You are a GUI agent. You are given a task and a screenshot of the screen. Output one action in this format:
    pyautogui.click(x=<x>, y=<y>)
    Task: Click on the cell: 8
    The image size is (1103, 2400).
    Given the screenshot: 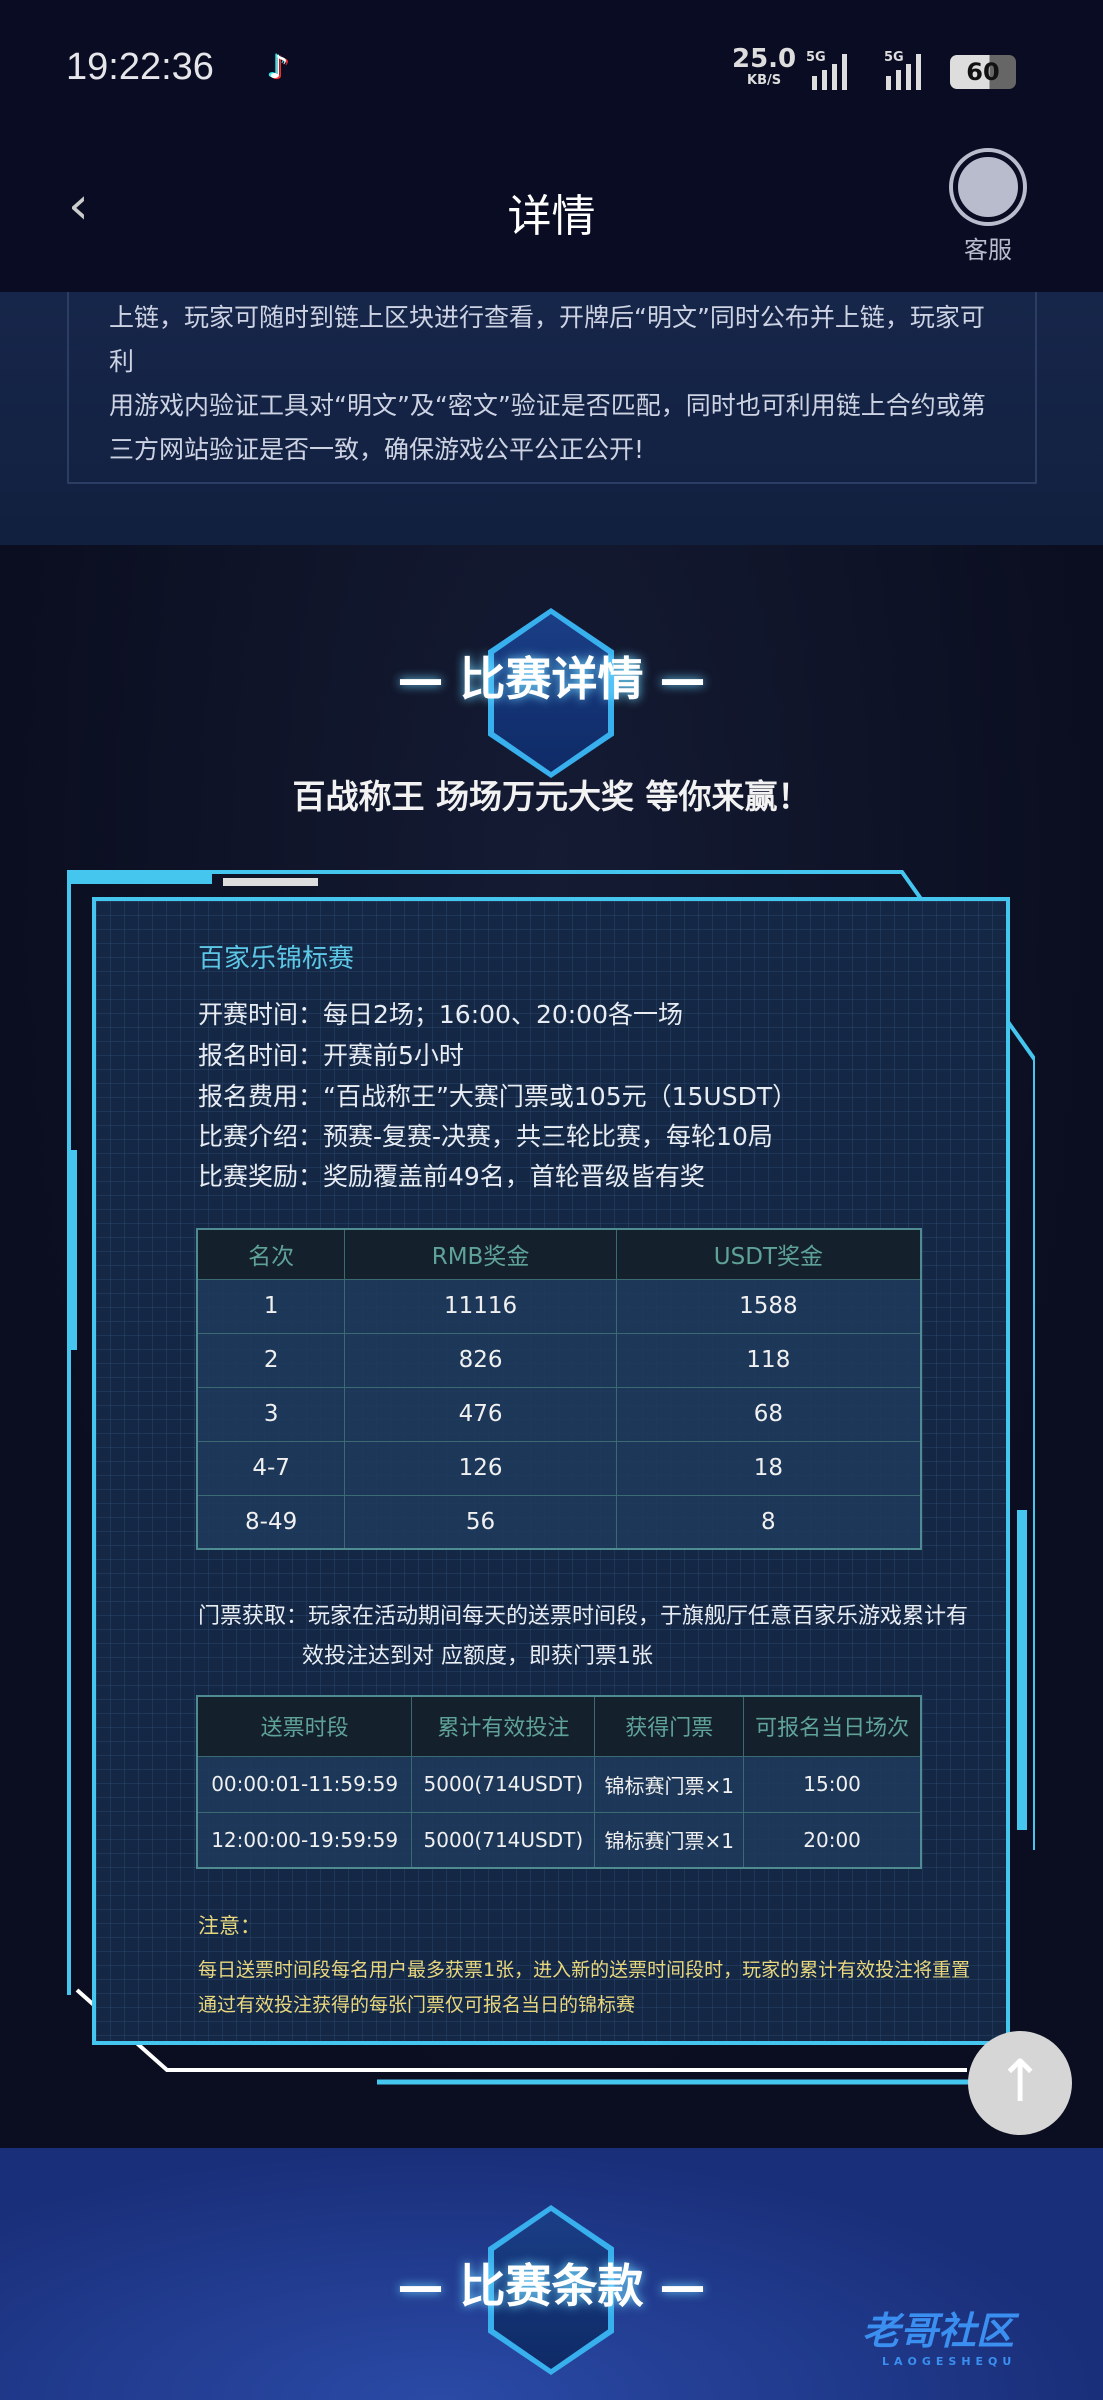 What is the action you would take?
    pyautogui.click(x=768, y=1522)
    